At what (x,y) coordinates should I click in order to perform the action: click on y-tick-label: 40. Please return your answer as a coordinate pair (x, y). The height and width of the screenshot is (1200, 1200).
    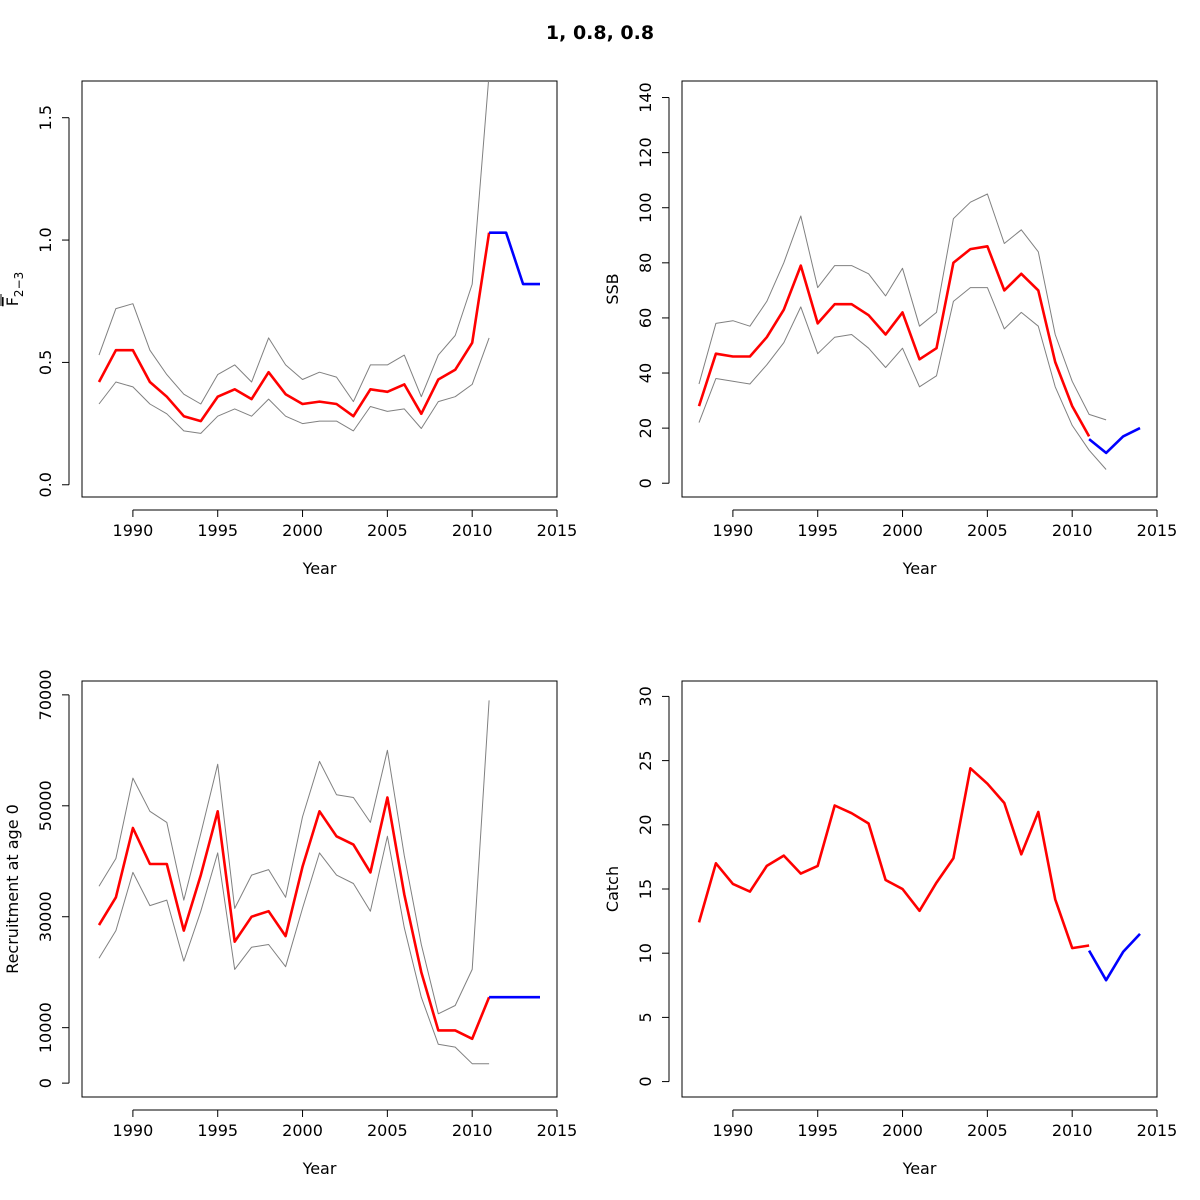
    Looking at the image, I should click on (645, 373).